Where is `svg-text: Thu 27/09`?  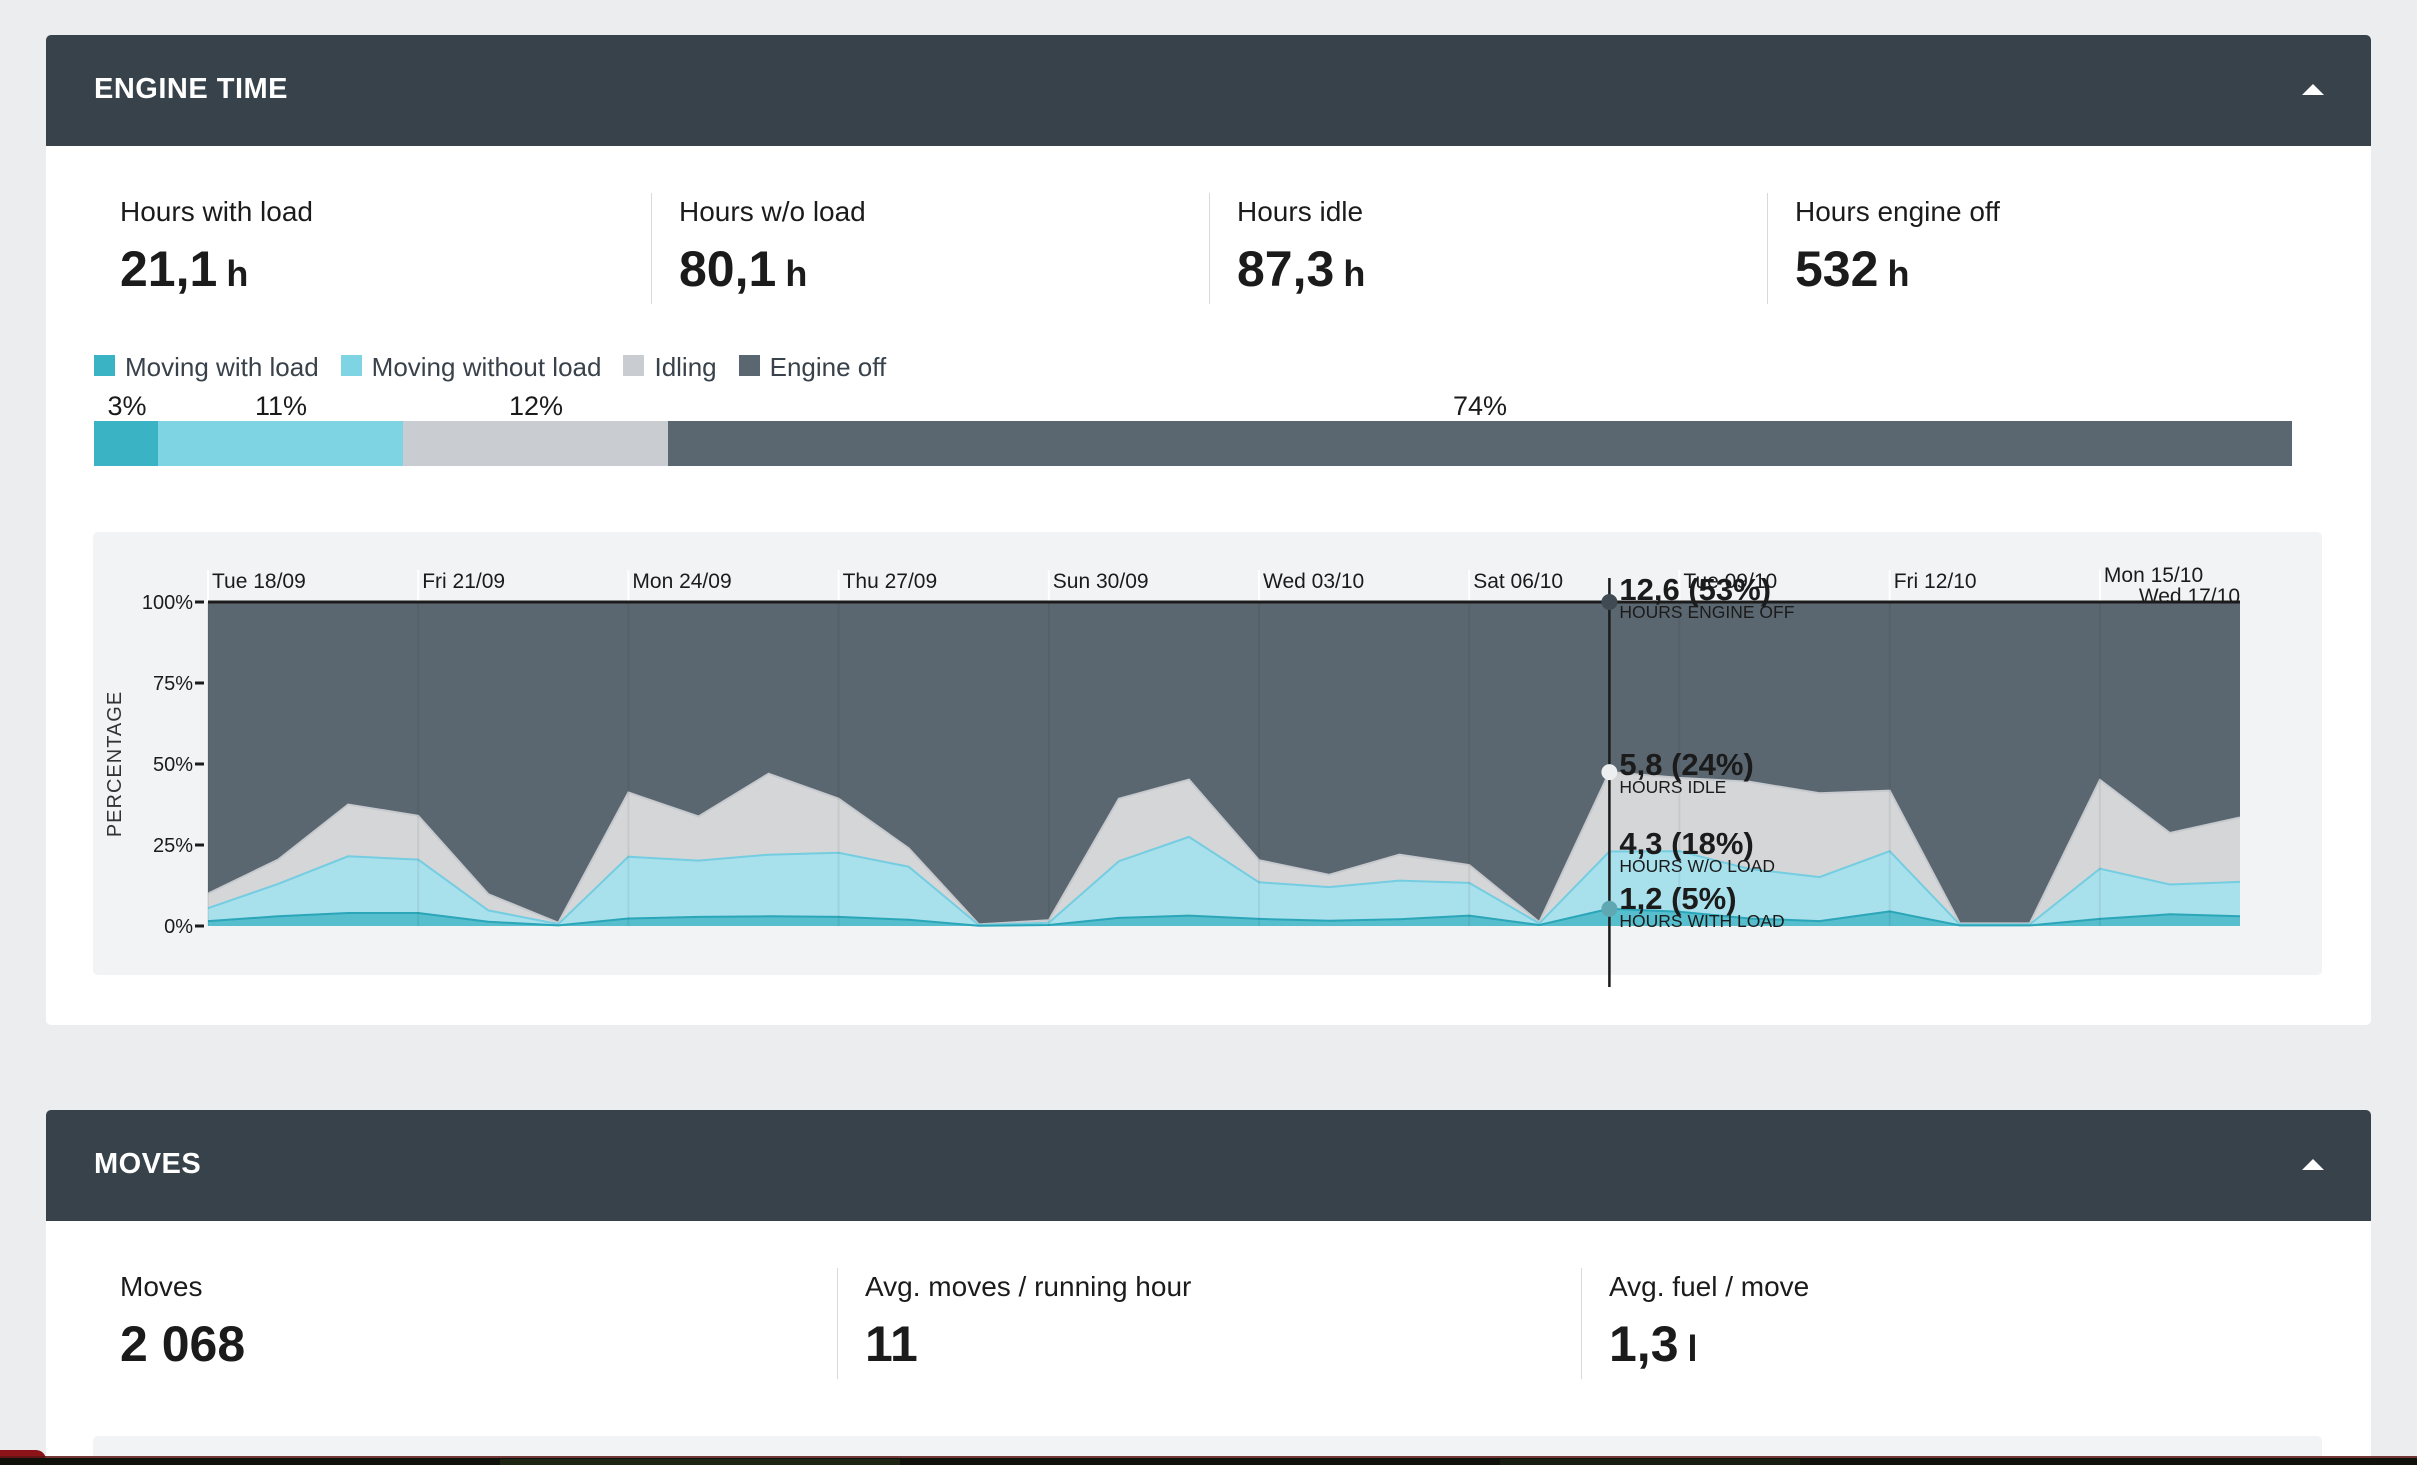 svg-text: Thu 27/09 is located at coordinates (890, 581).